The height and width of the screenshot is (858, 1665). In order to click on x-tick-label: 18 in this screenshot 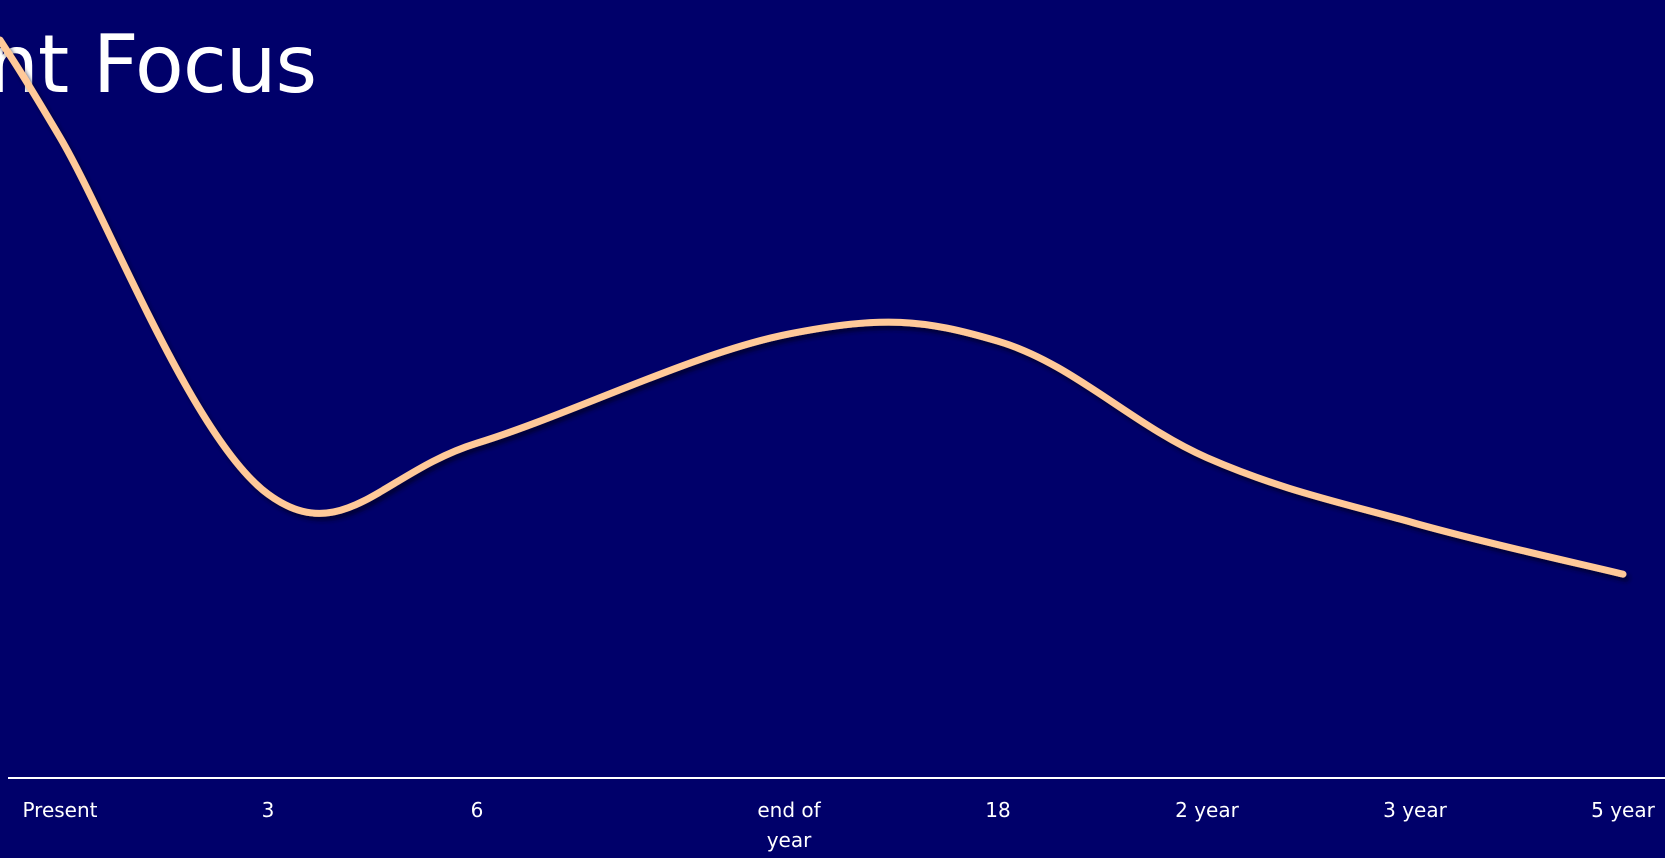, I will do `click(997, 810)`.